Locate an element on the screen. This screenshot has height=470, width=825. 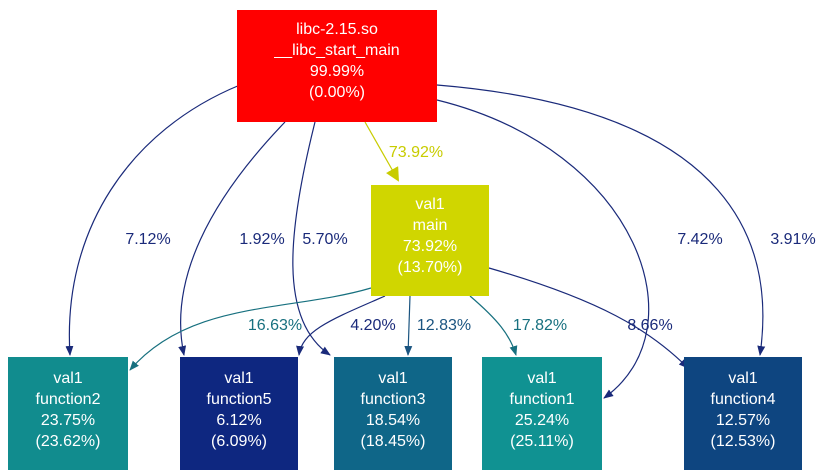
node-label: (0.00%) is located at coordinates (337, 92).